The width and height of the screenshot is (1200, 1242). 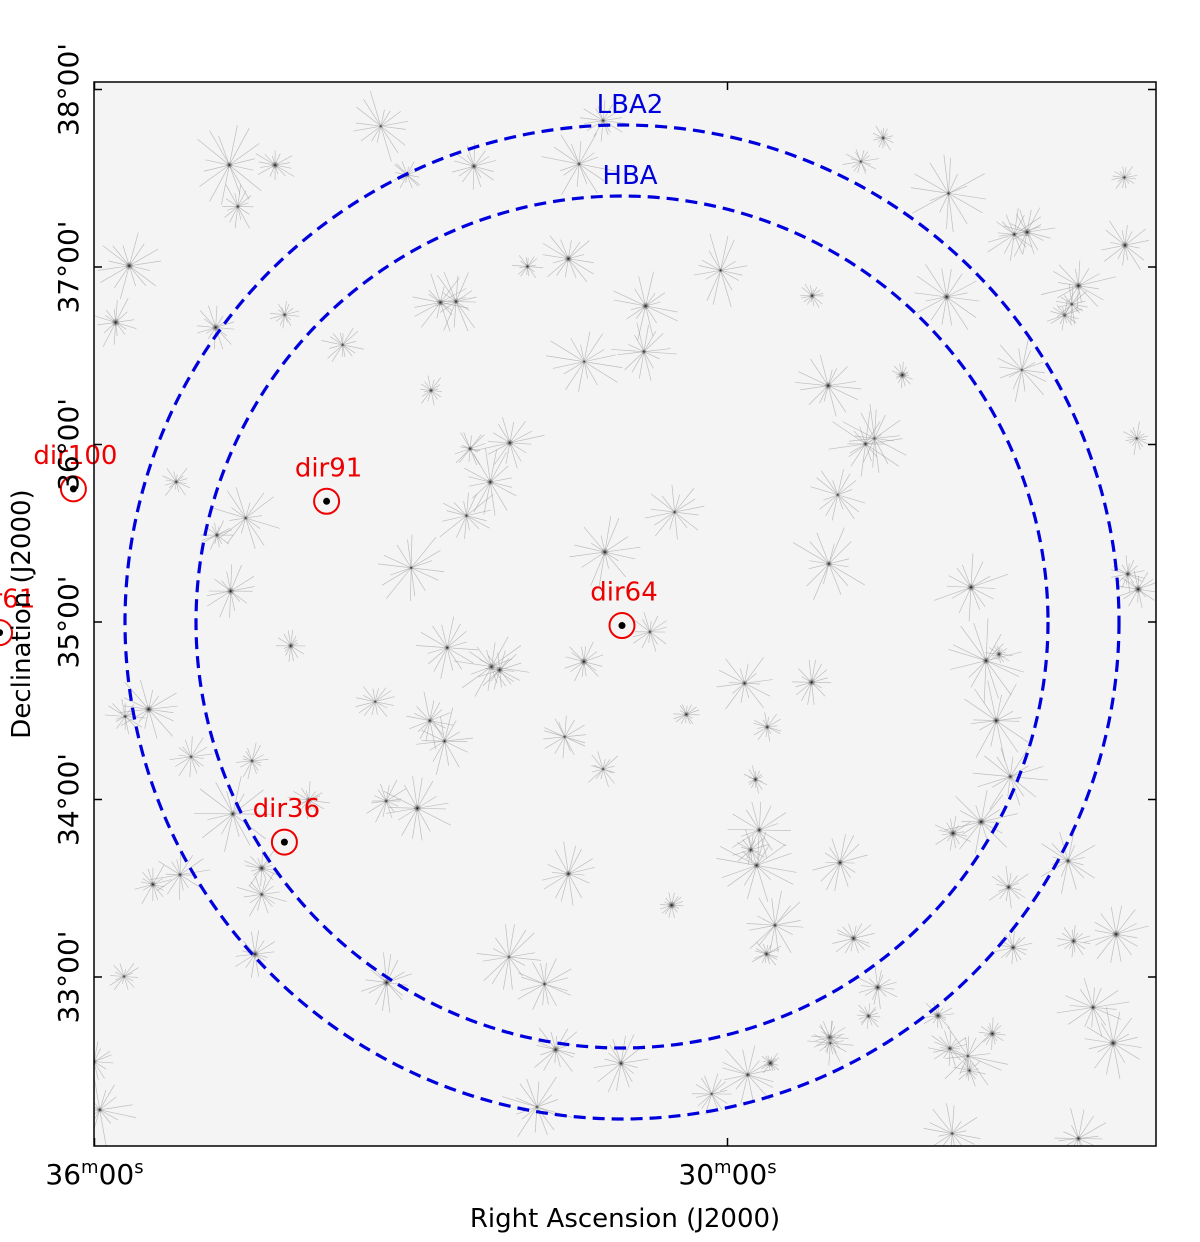 I want to click on direction-label: dir61, so click(x=17, y=600).